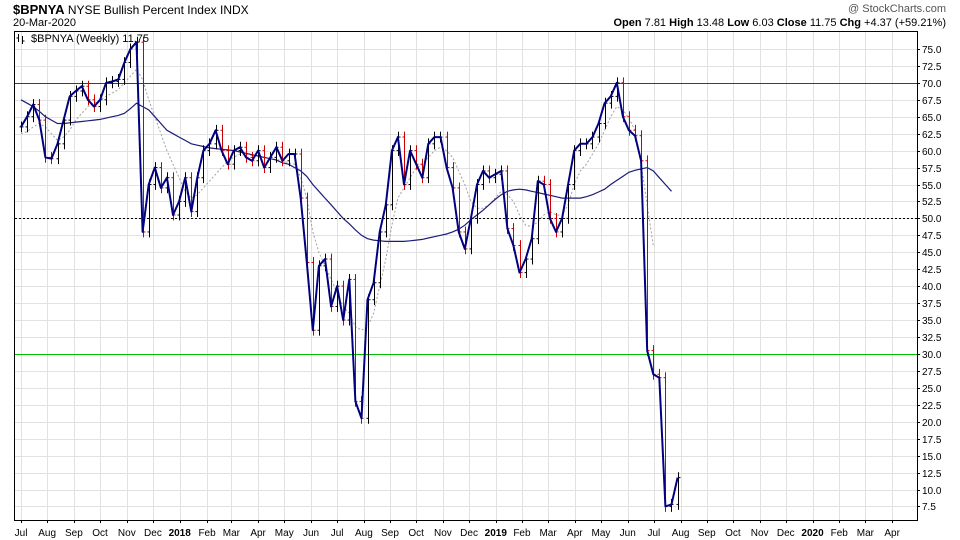 The height and width of the screenshot is (540, 960). What do you see at coordinates (850, 23) in the screenshot?
I see `chg-label: Chg` at bounding box center [850, 23].